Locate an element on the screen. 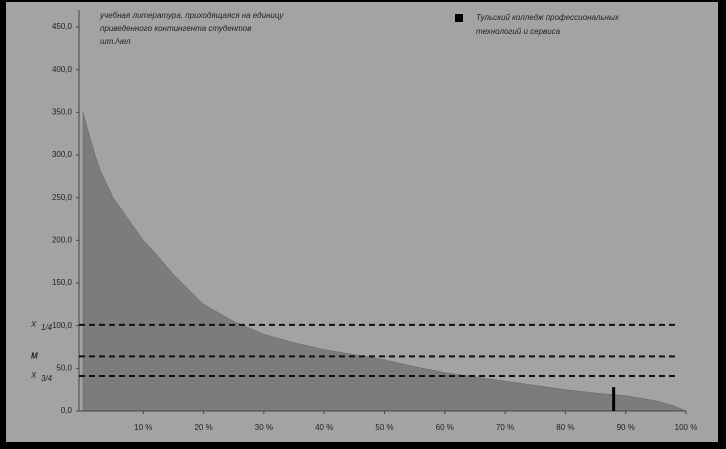 Image resolution: width=726 pixels, height=449 pixels. x-tick-label: 100 % is located at coordinates (686, 427).